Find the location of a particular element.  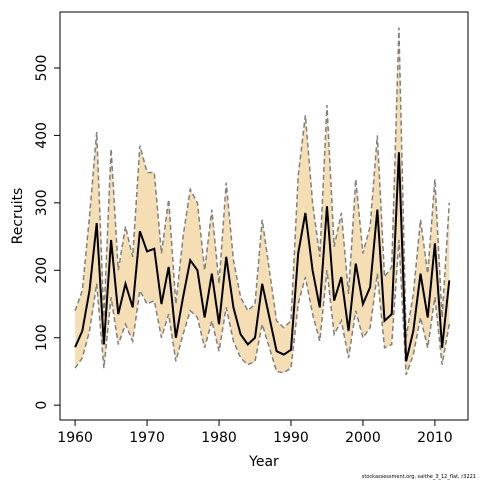

x-axis-label: Year is located at coordinates (263, 462).